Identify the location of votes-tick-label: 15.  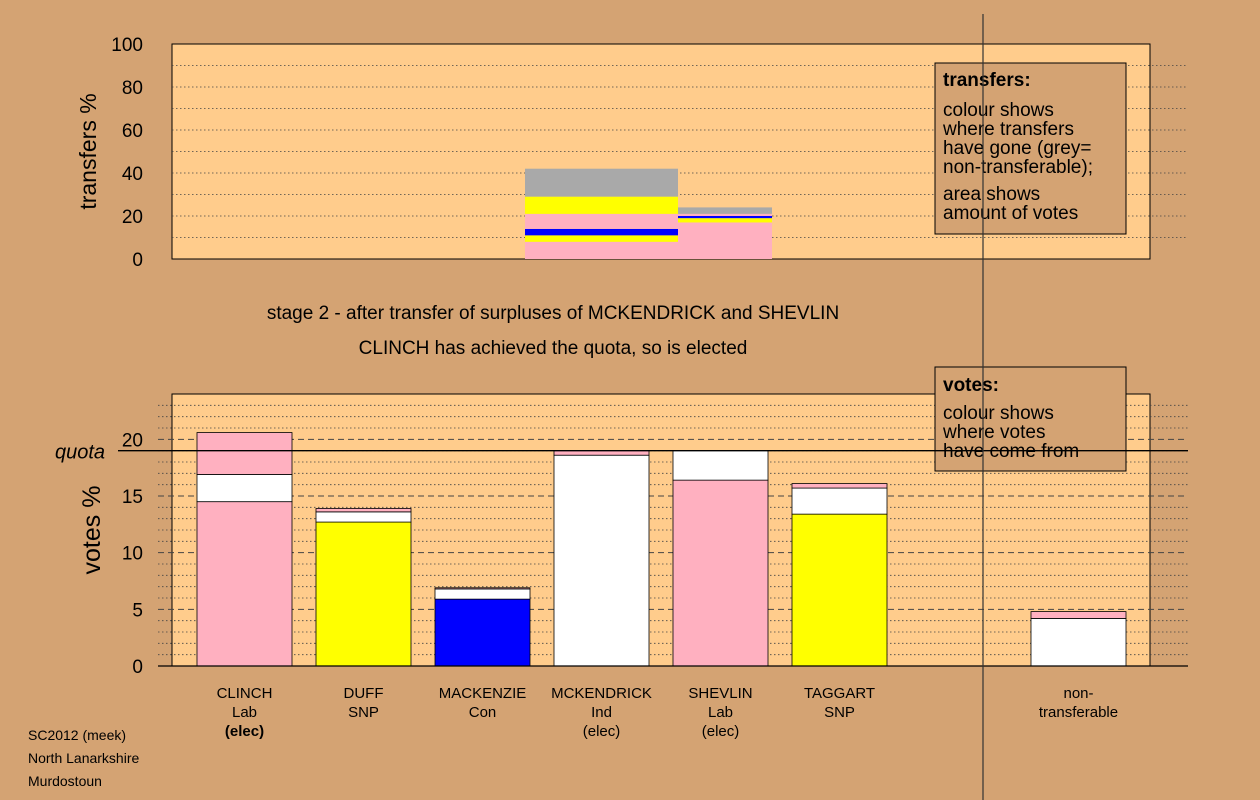
(132, 497).